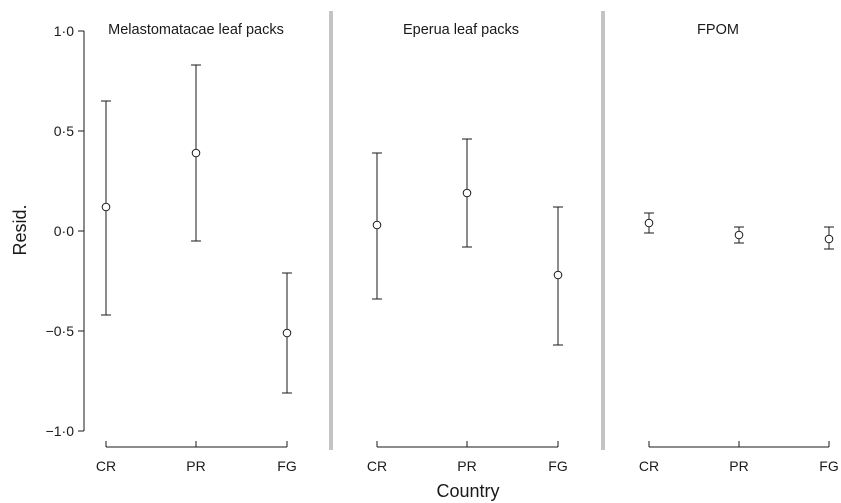  What do you see at coordinates (64, 31) in the screenshot?
I see `y-tick-label: 1·0` at bounding box center [64, 31].